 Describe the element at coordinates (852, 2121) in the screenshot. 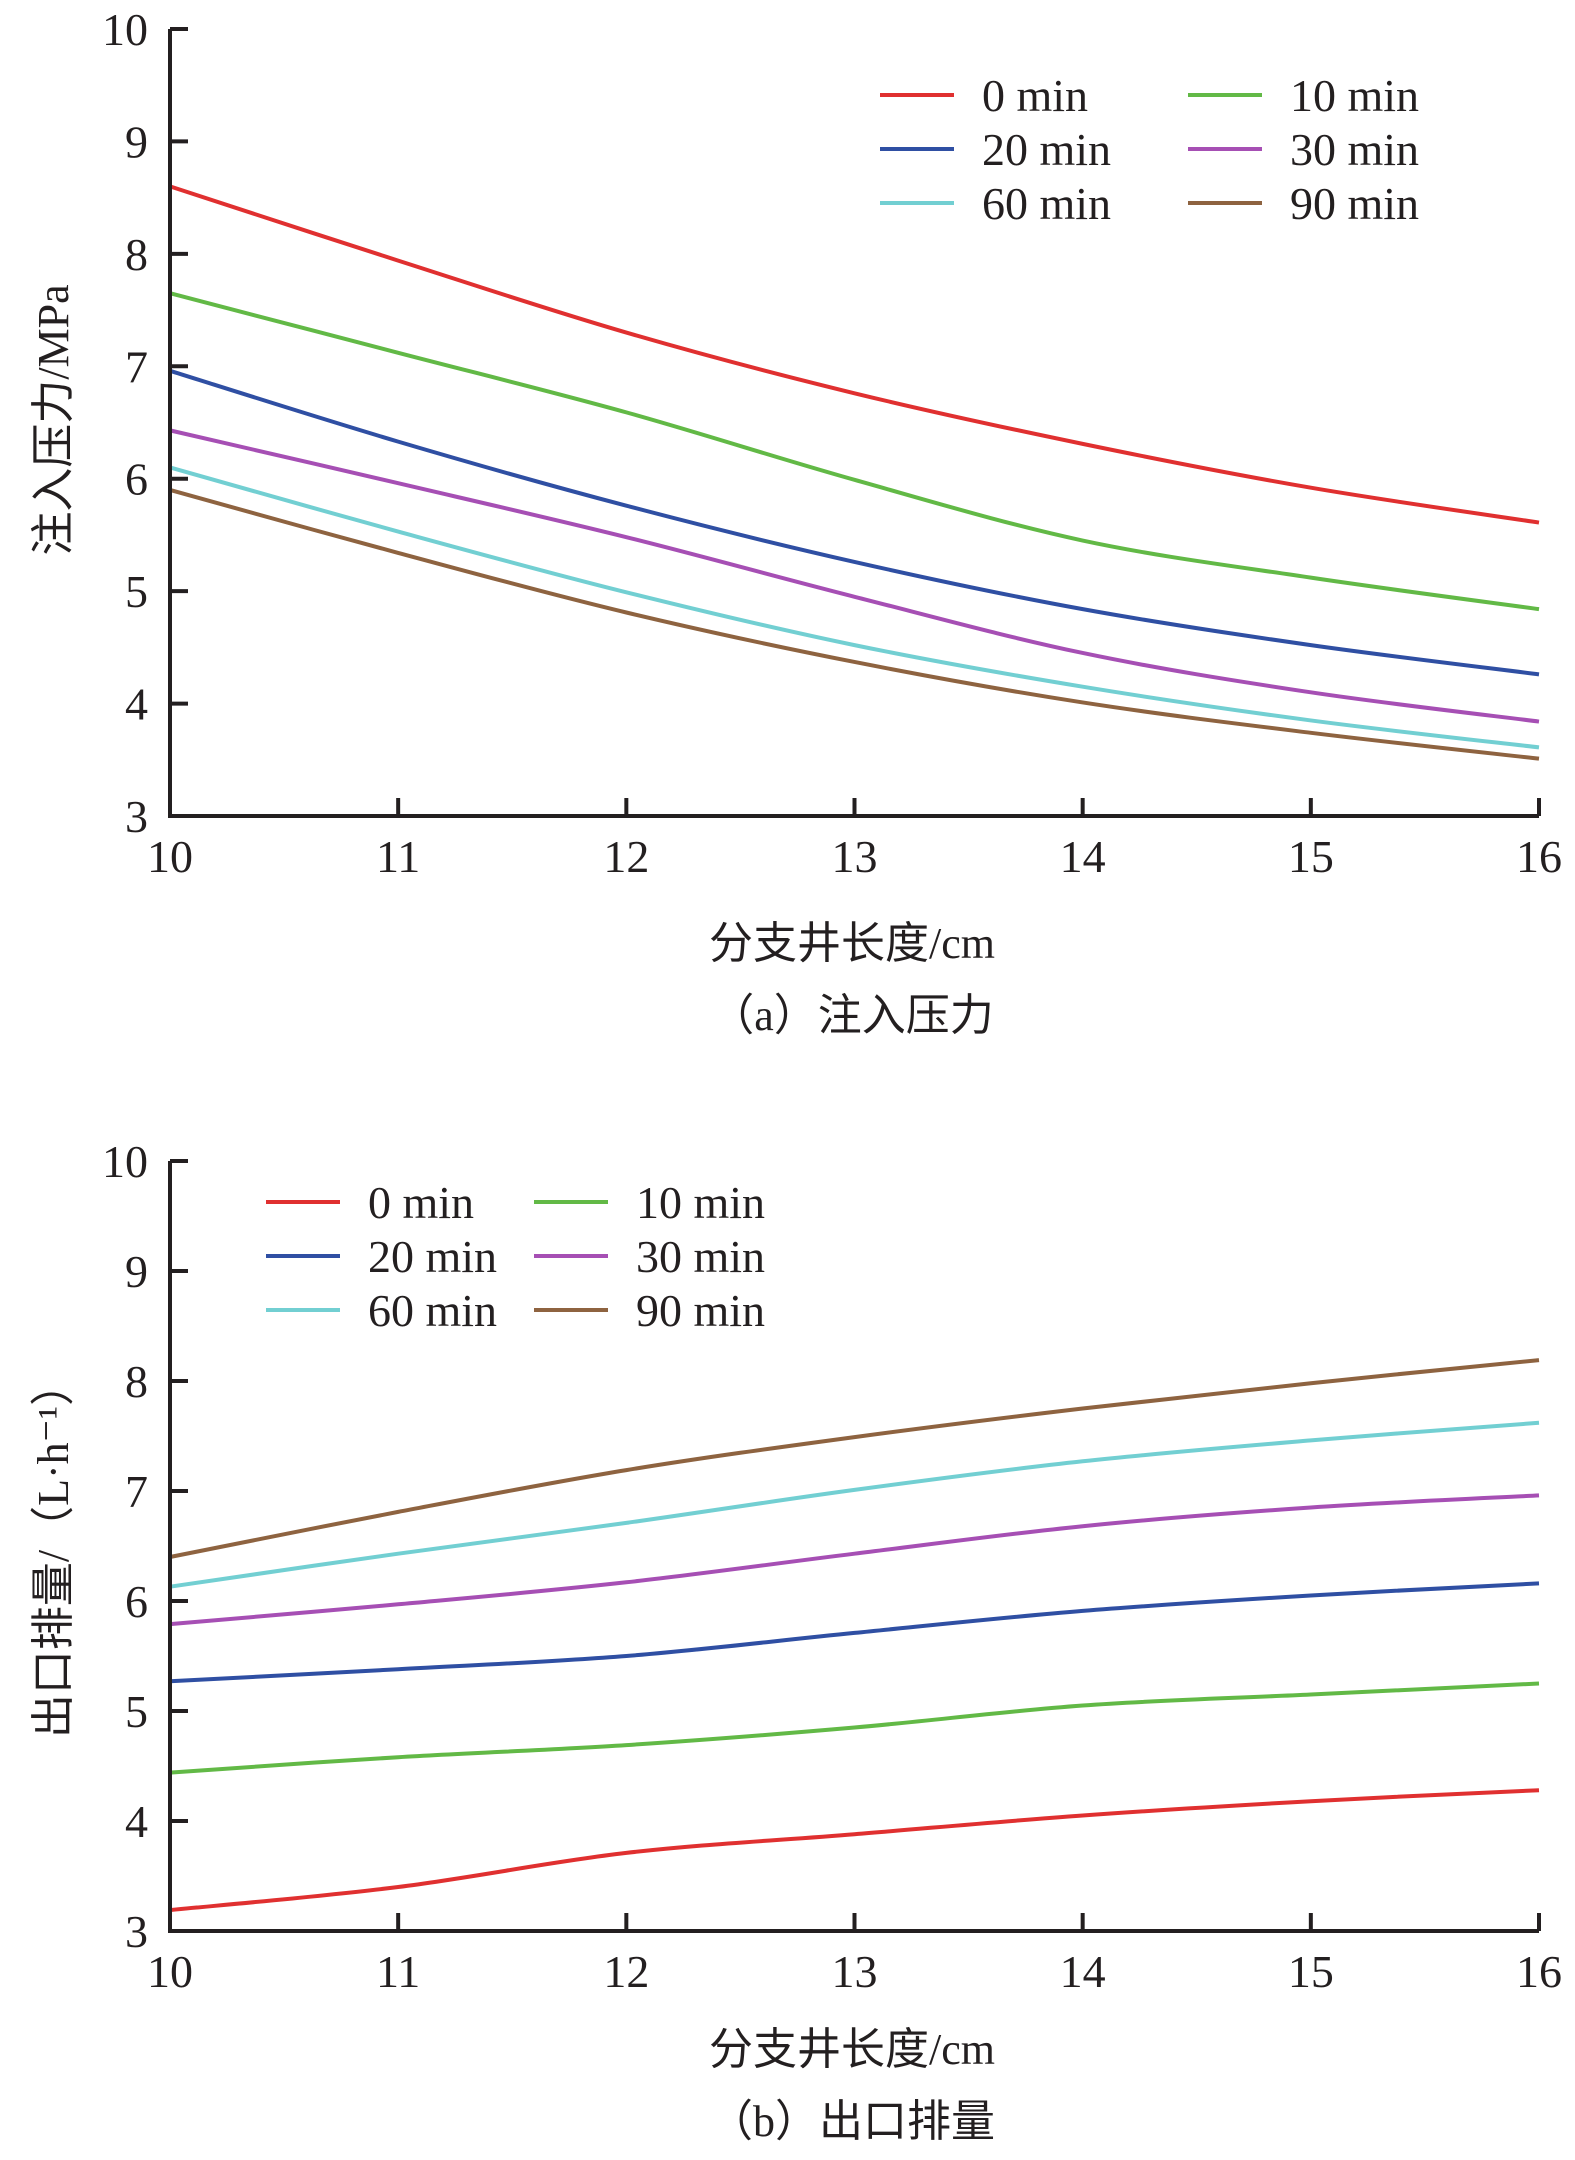

I see `caption-b: （b）出口排量` at that location.